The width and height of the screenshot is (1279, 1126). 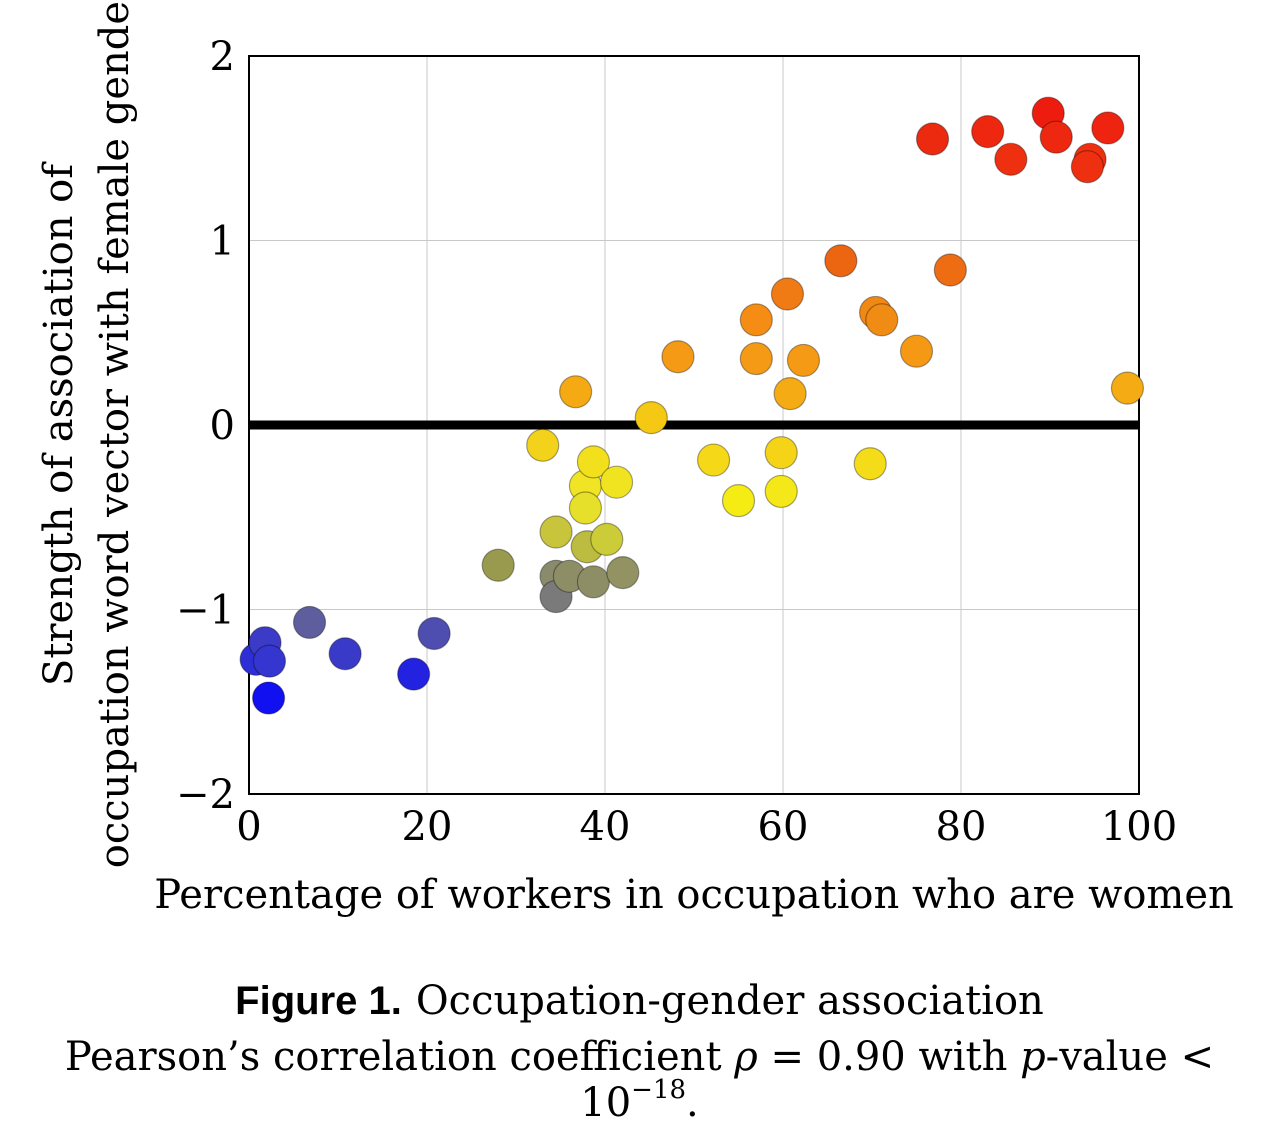 I want to click on y-tick-labels: −2 −1 0 1 2, so click(x=205, y=426).